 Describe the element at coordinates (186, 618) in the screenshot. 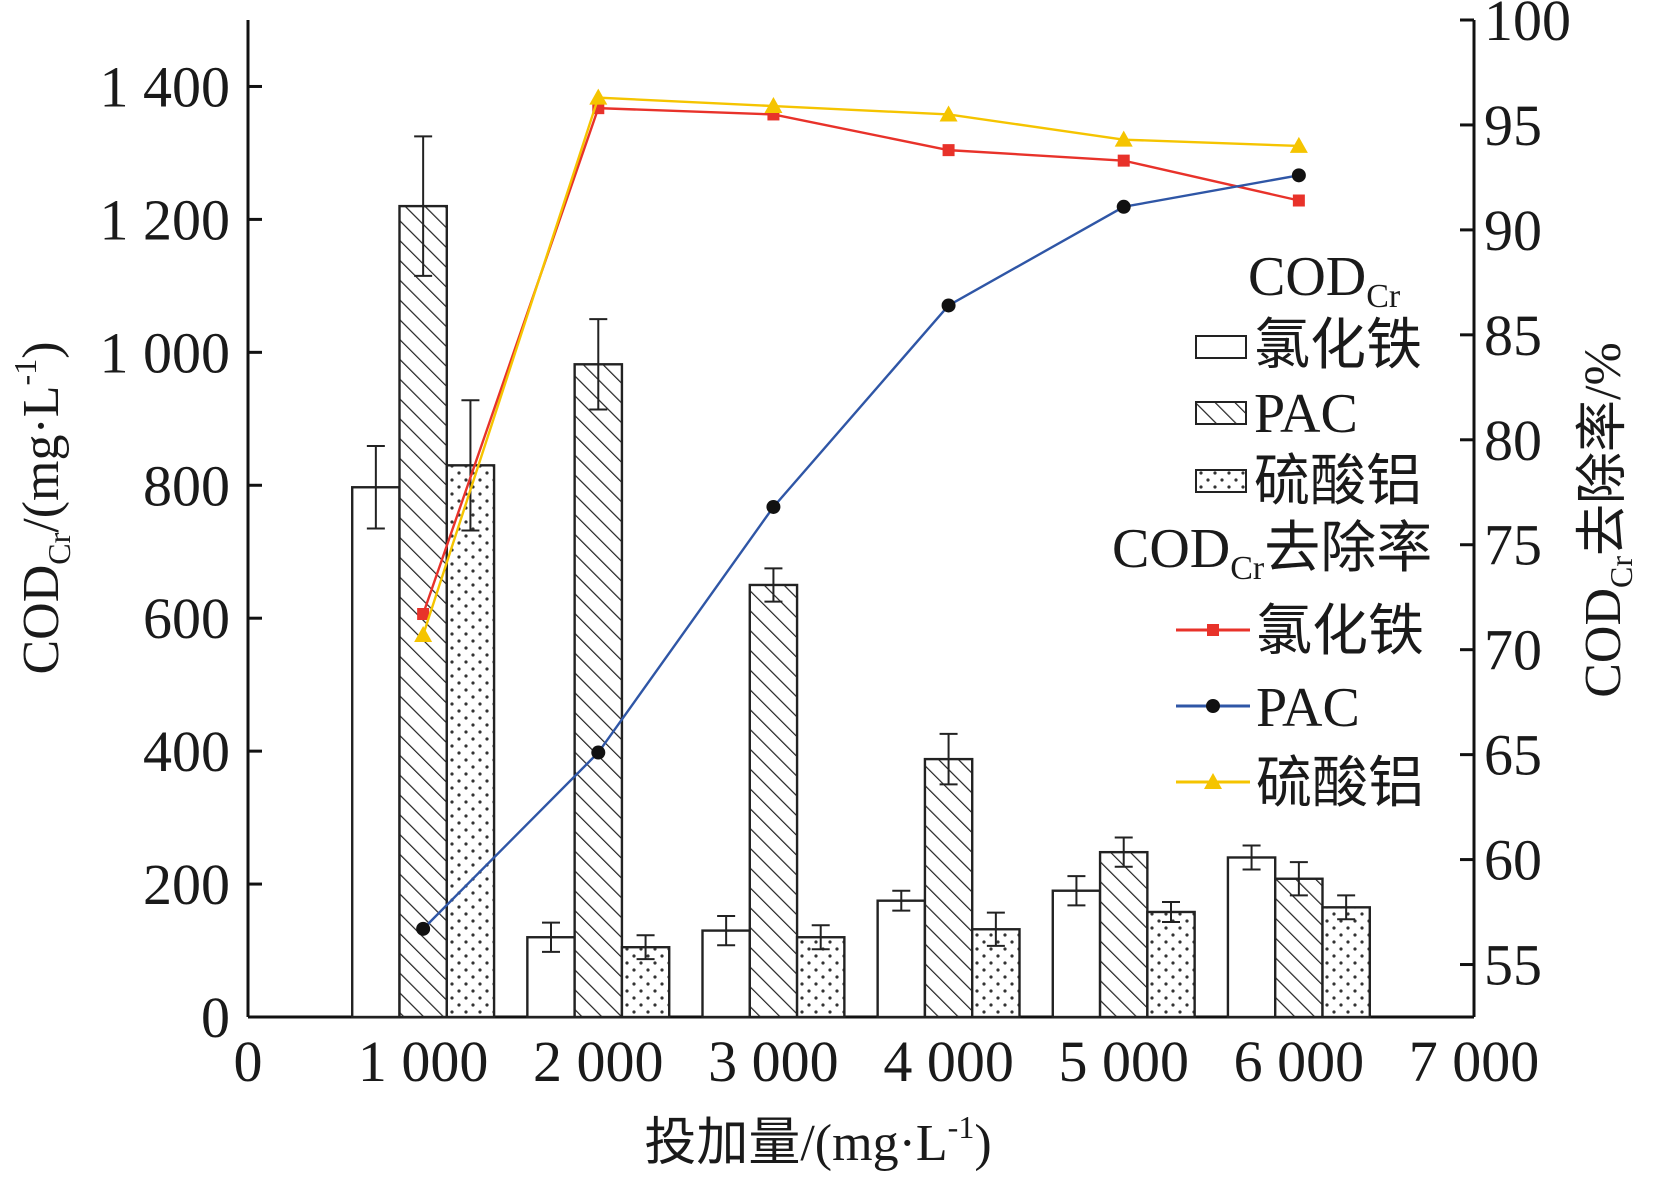

I see `y-left-tick-label: 600` at that location.